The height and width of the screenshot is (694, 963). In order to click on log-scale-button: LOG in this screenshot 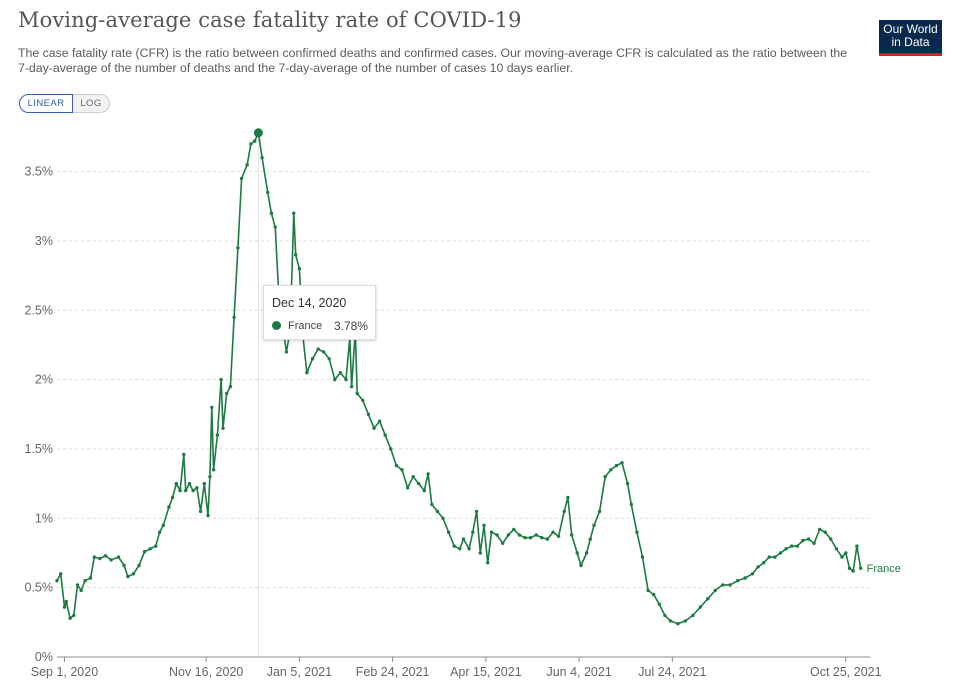, I will do `click(91, 103)`.